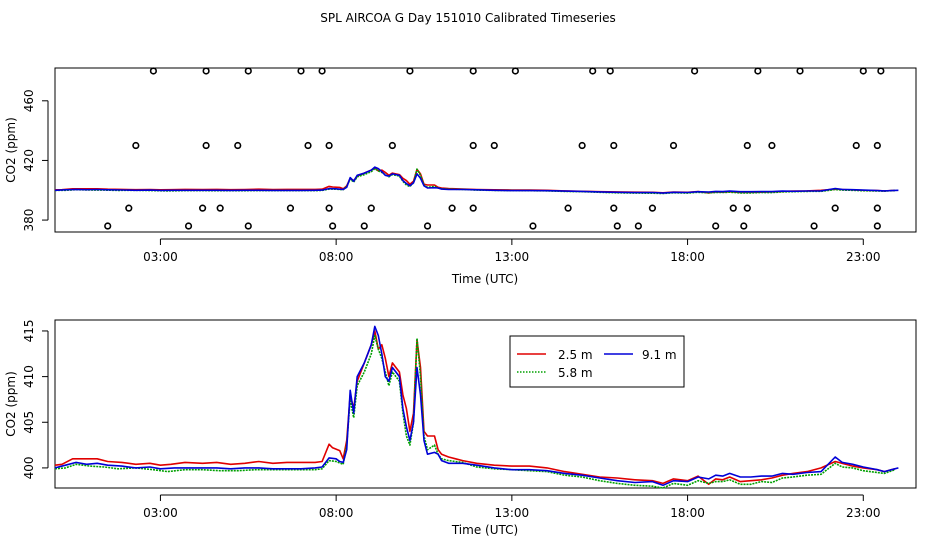 This screenshot has height=540, width=936. What do you see at coordinates (29, 376) in the screenshot?
I see `y-tick-label: 410` at bounding box center [29, 376].